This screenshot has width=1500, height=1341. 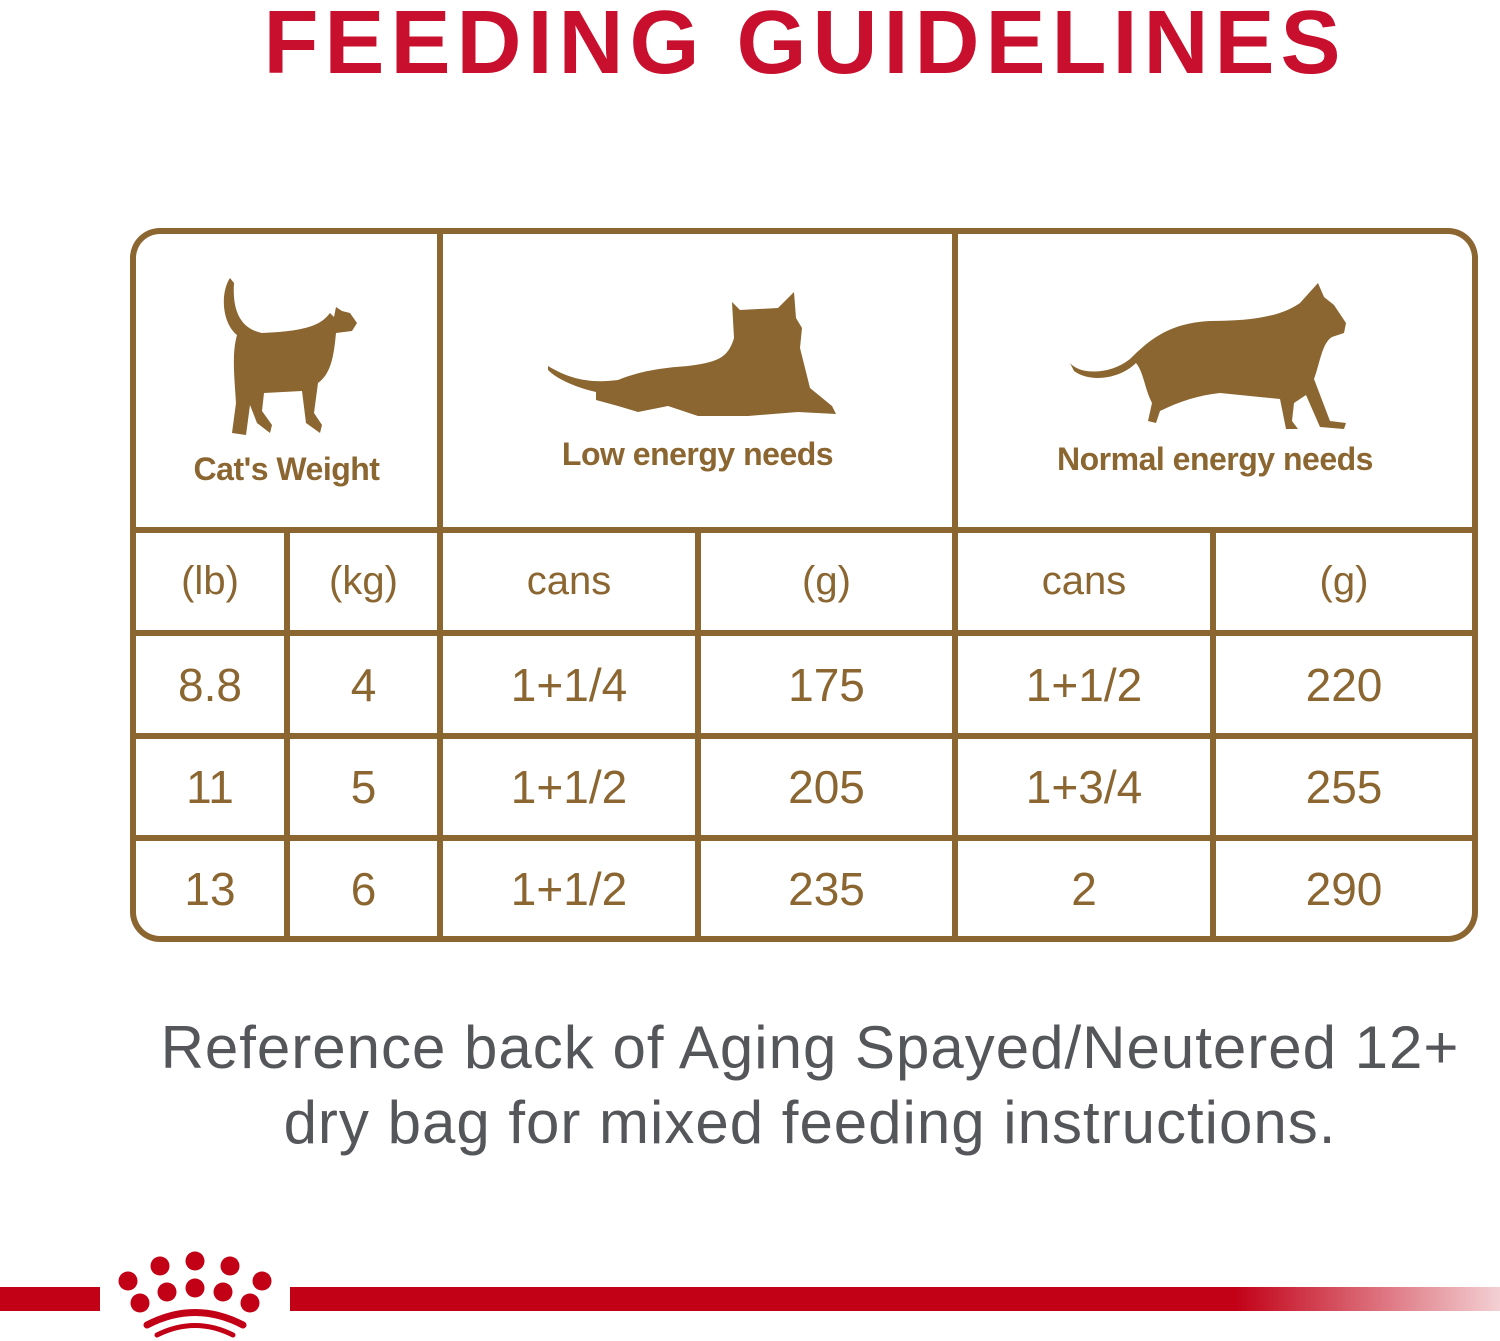 I want to click on royal-canin-crown-icon, so click(x=195, y=1294).